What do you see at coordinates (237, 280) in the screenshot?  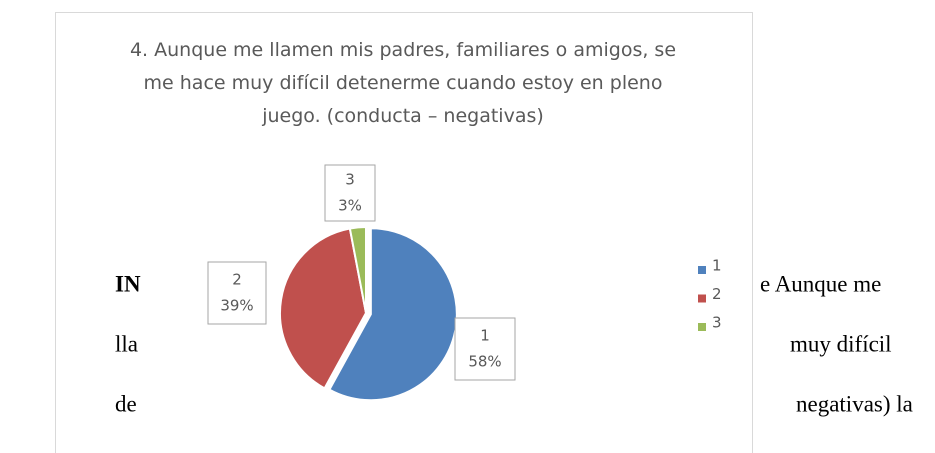 I see `data-label-category: 2` at bounding box center [237, 280].